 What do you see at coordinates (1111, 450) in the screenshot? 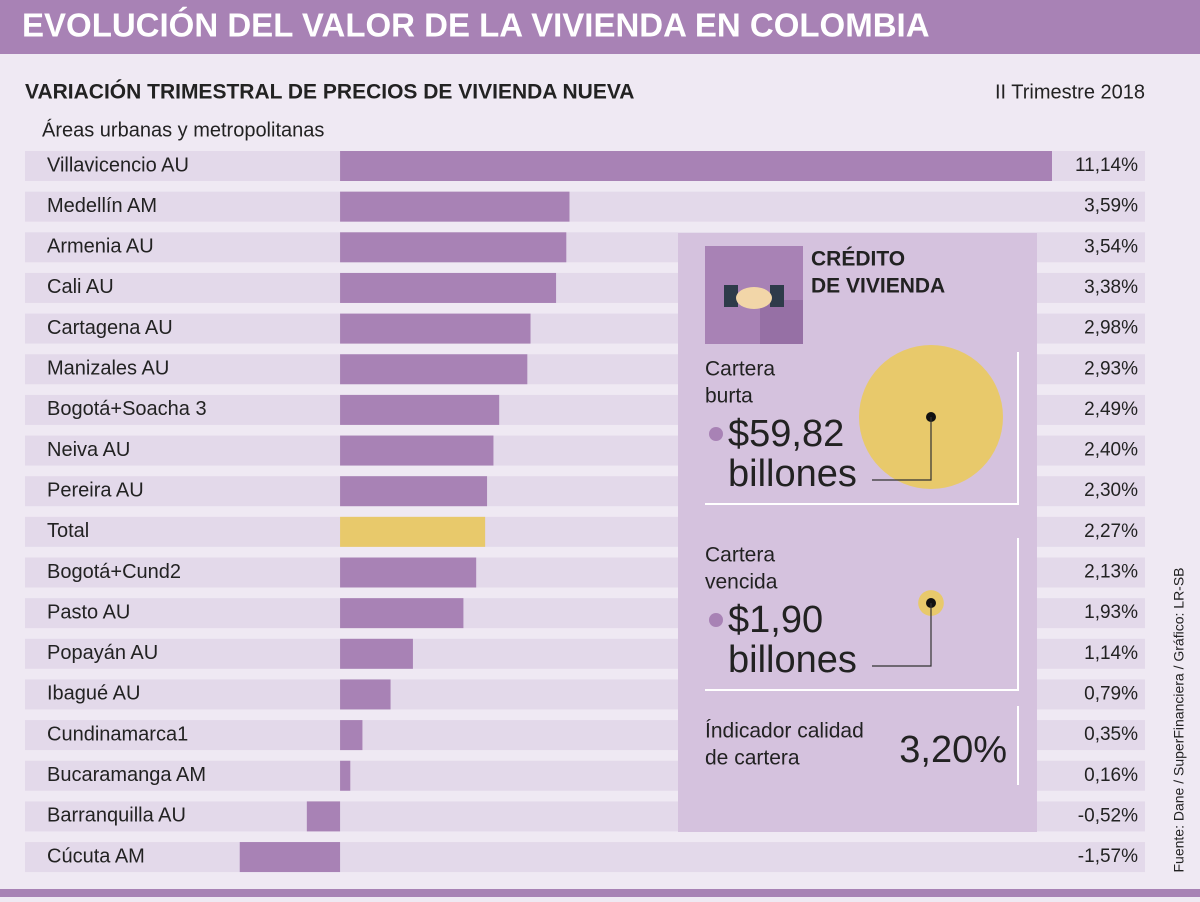
I see `value-label: 2,40%` at bounding box center [1111, 450].